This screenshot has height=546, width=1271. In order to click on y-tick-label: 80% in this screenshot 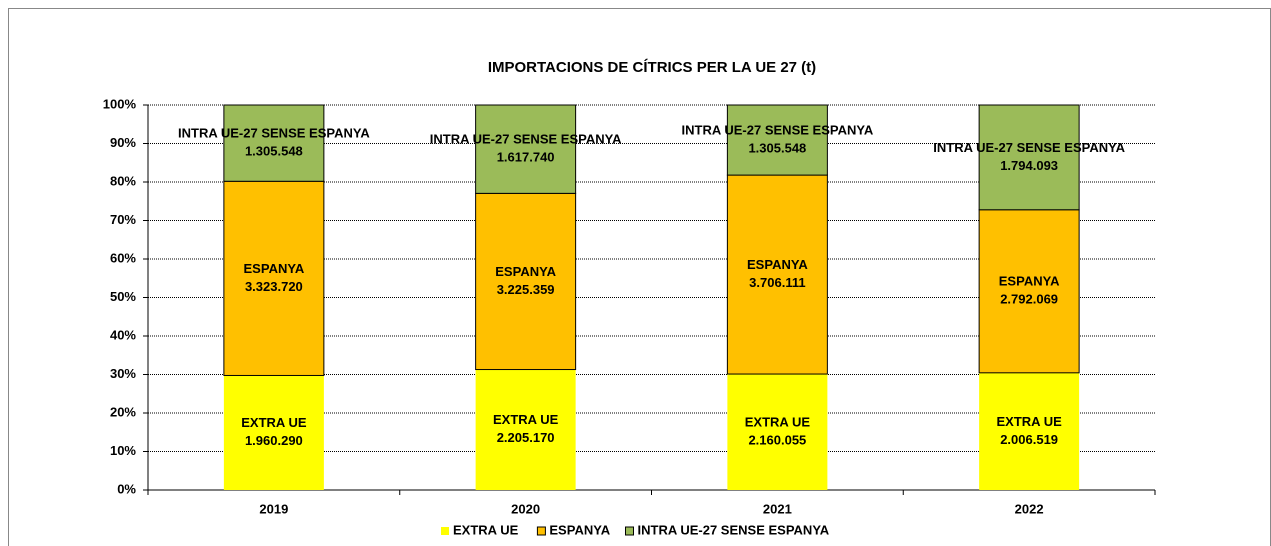, I will do `click(123, 180)`.